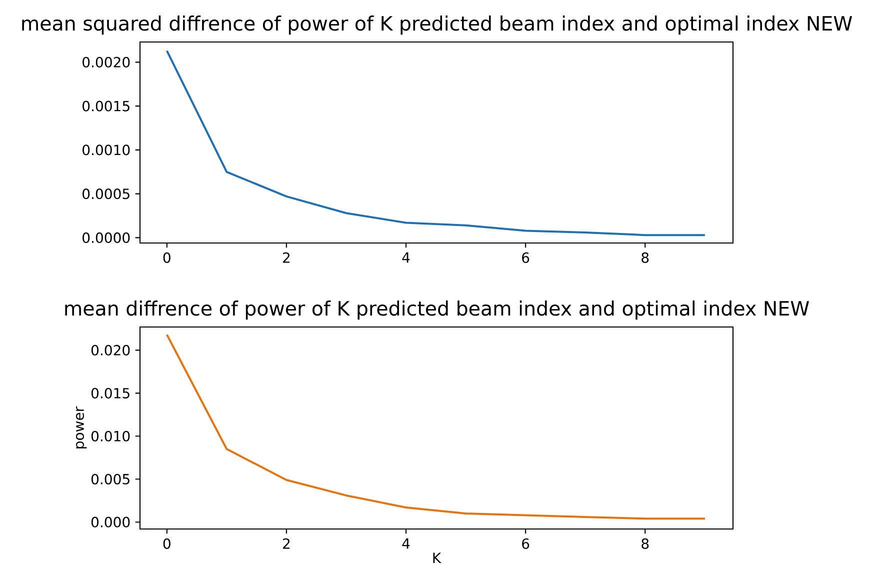 The width and height of the screenshot is (872, 584). Describe the element at coordinates (110, 522) in the screenshot. I see `y-tick-label: 0.000` at that location.